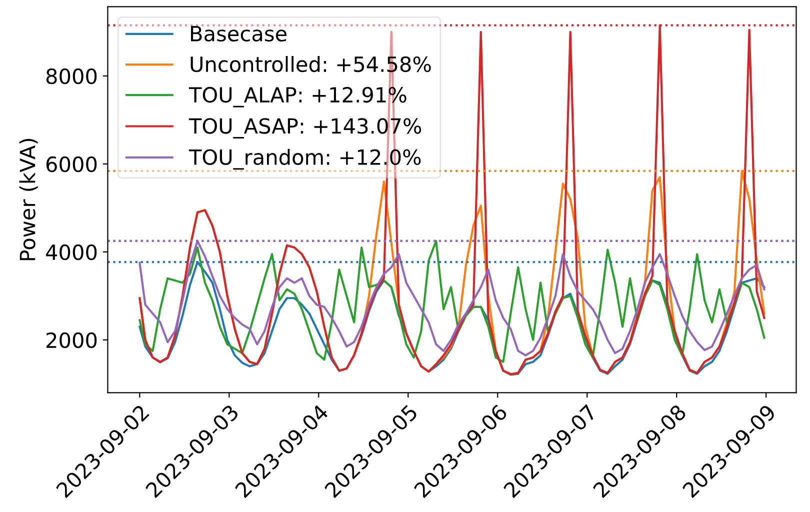 Image resolution: width=810 pixels, height=512 pixels. I want to click on legend-label: TOU_ASAP: +143.07%, so click(305, 128).